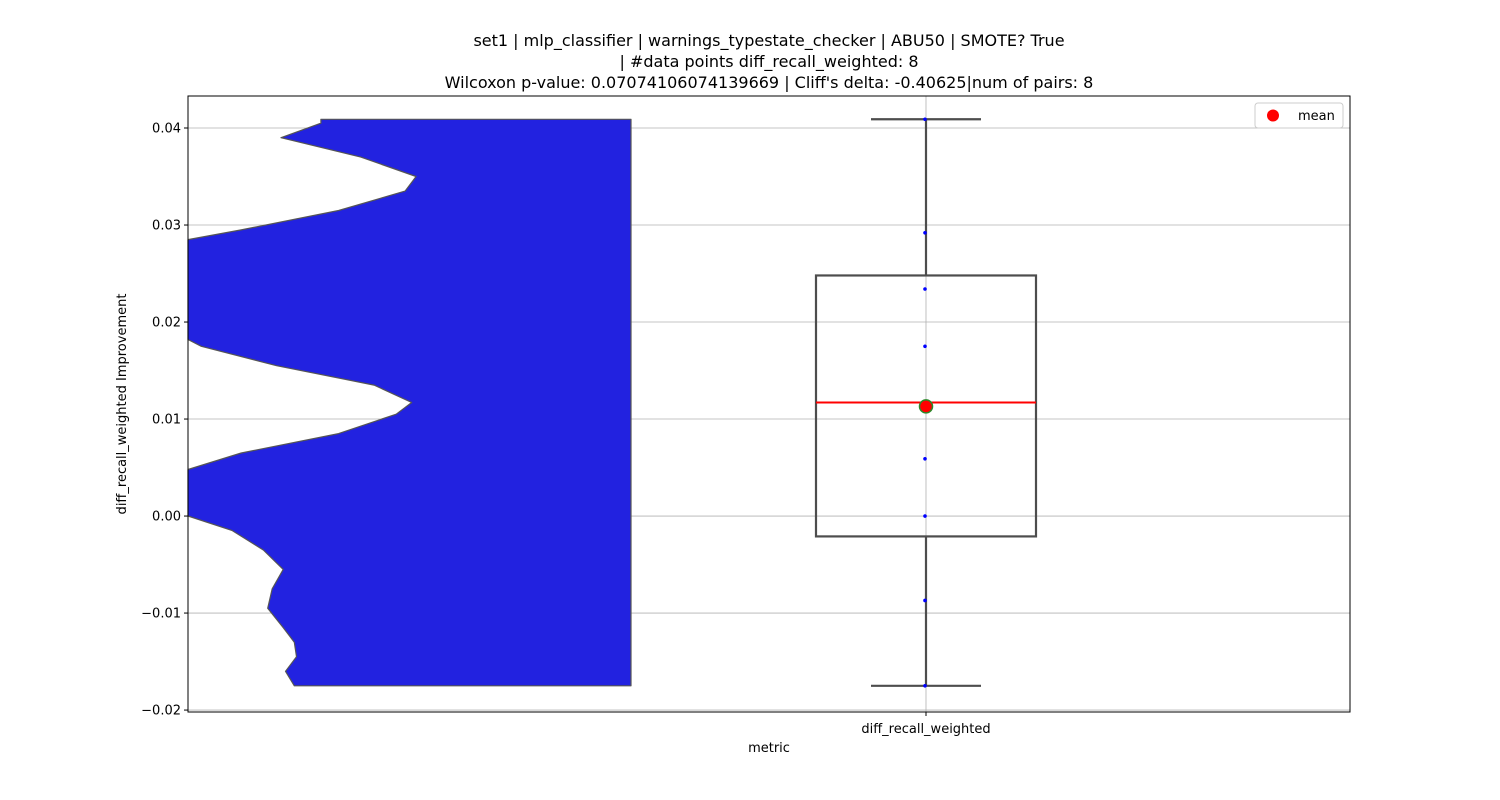  Describe the element at coordinates (161, 711) in the screenshot. I see `y-tick-label: −0.02` at that location.